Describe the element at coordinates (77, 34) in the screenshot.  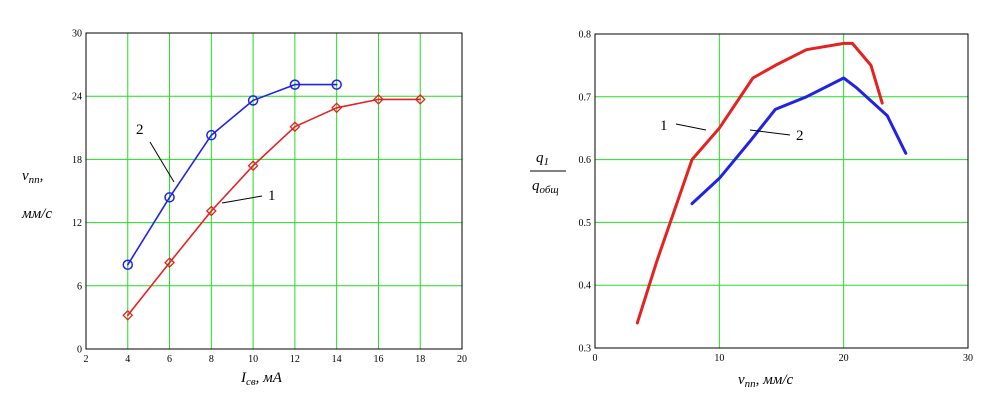
I see `y-tick-label: 30` at that location.